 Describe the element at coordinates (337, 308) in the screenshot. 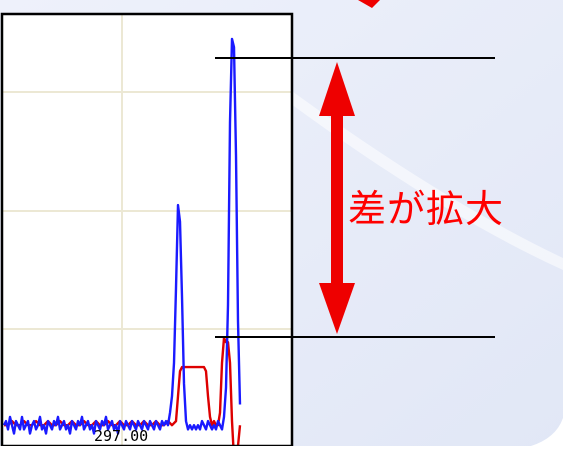

I see `arrow-head-down` at that location.